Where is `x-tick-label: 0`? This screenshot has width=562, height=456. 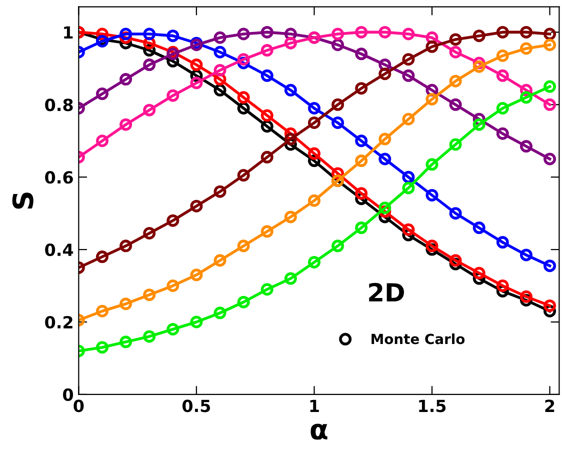
x-tick-label: 0 is located at coordinates (79, 406).